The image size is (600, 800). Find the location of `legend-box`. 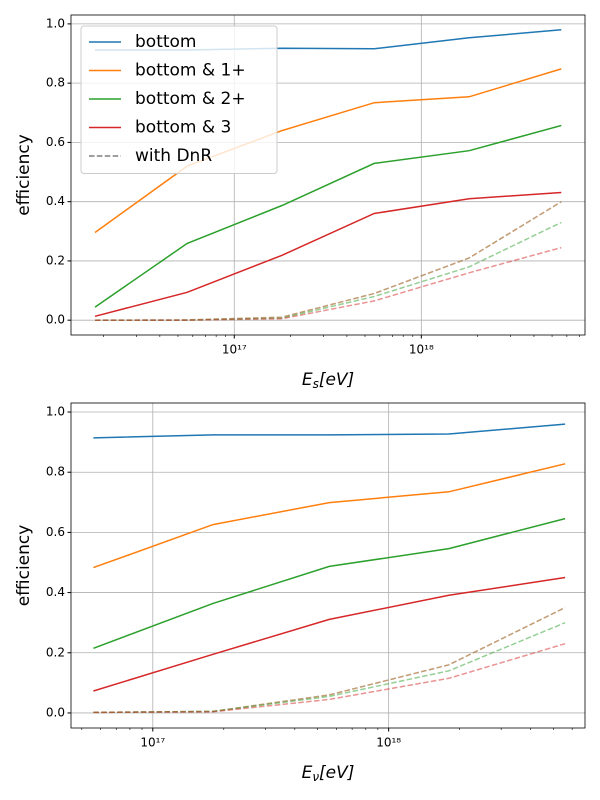

legend-box is located at coordinates (179, 99).